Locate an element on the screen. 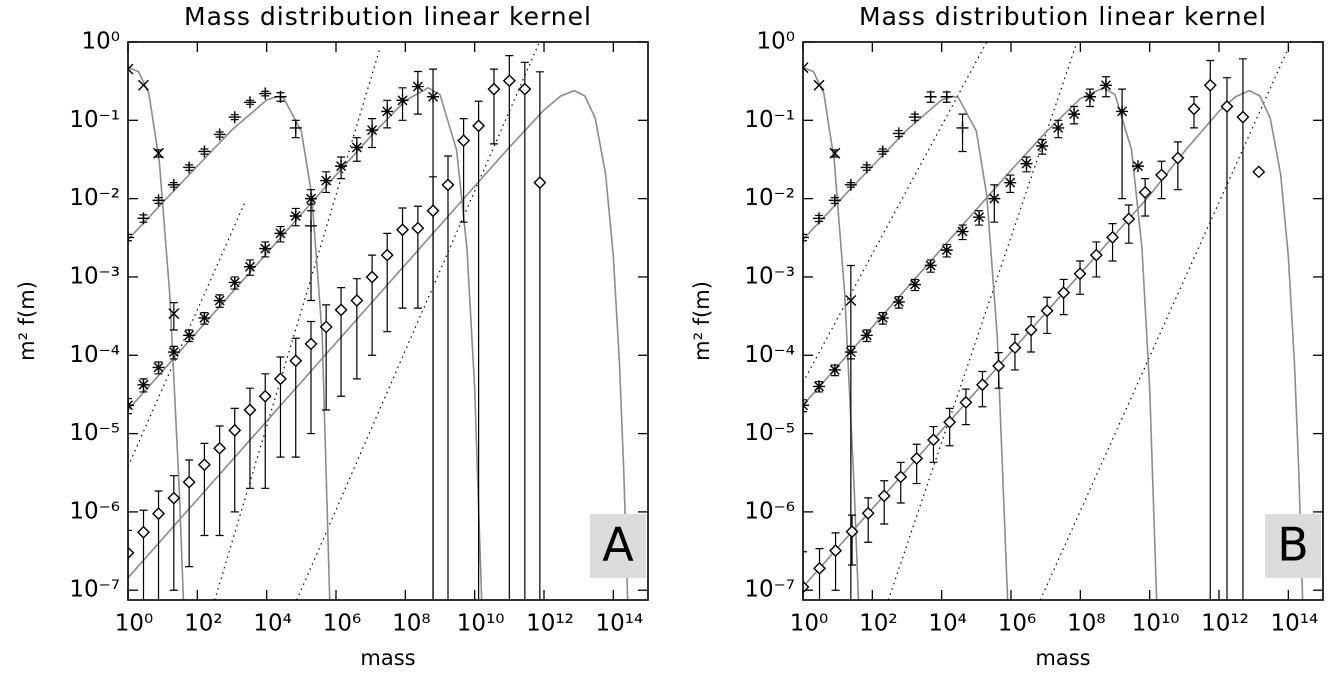  chart-title: Mass distribution linear kernel is located at coordinates (388, 16).